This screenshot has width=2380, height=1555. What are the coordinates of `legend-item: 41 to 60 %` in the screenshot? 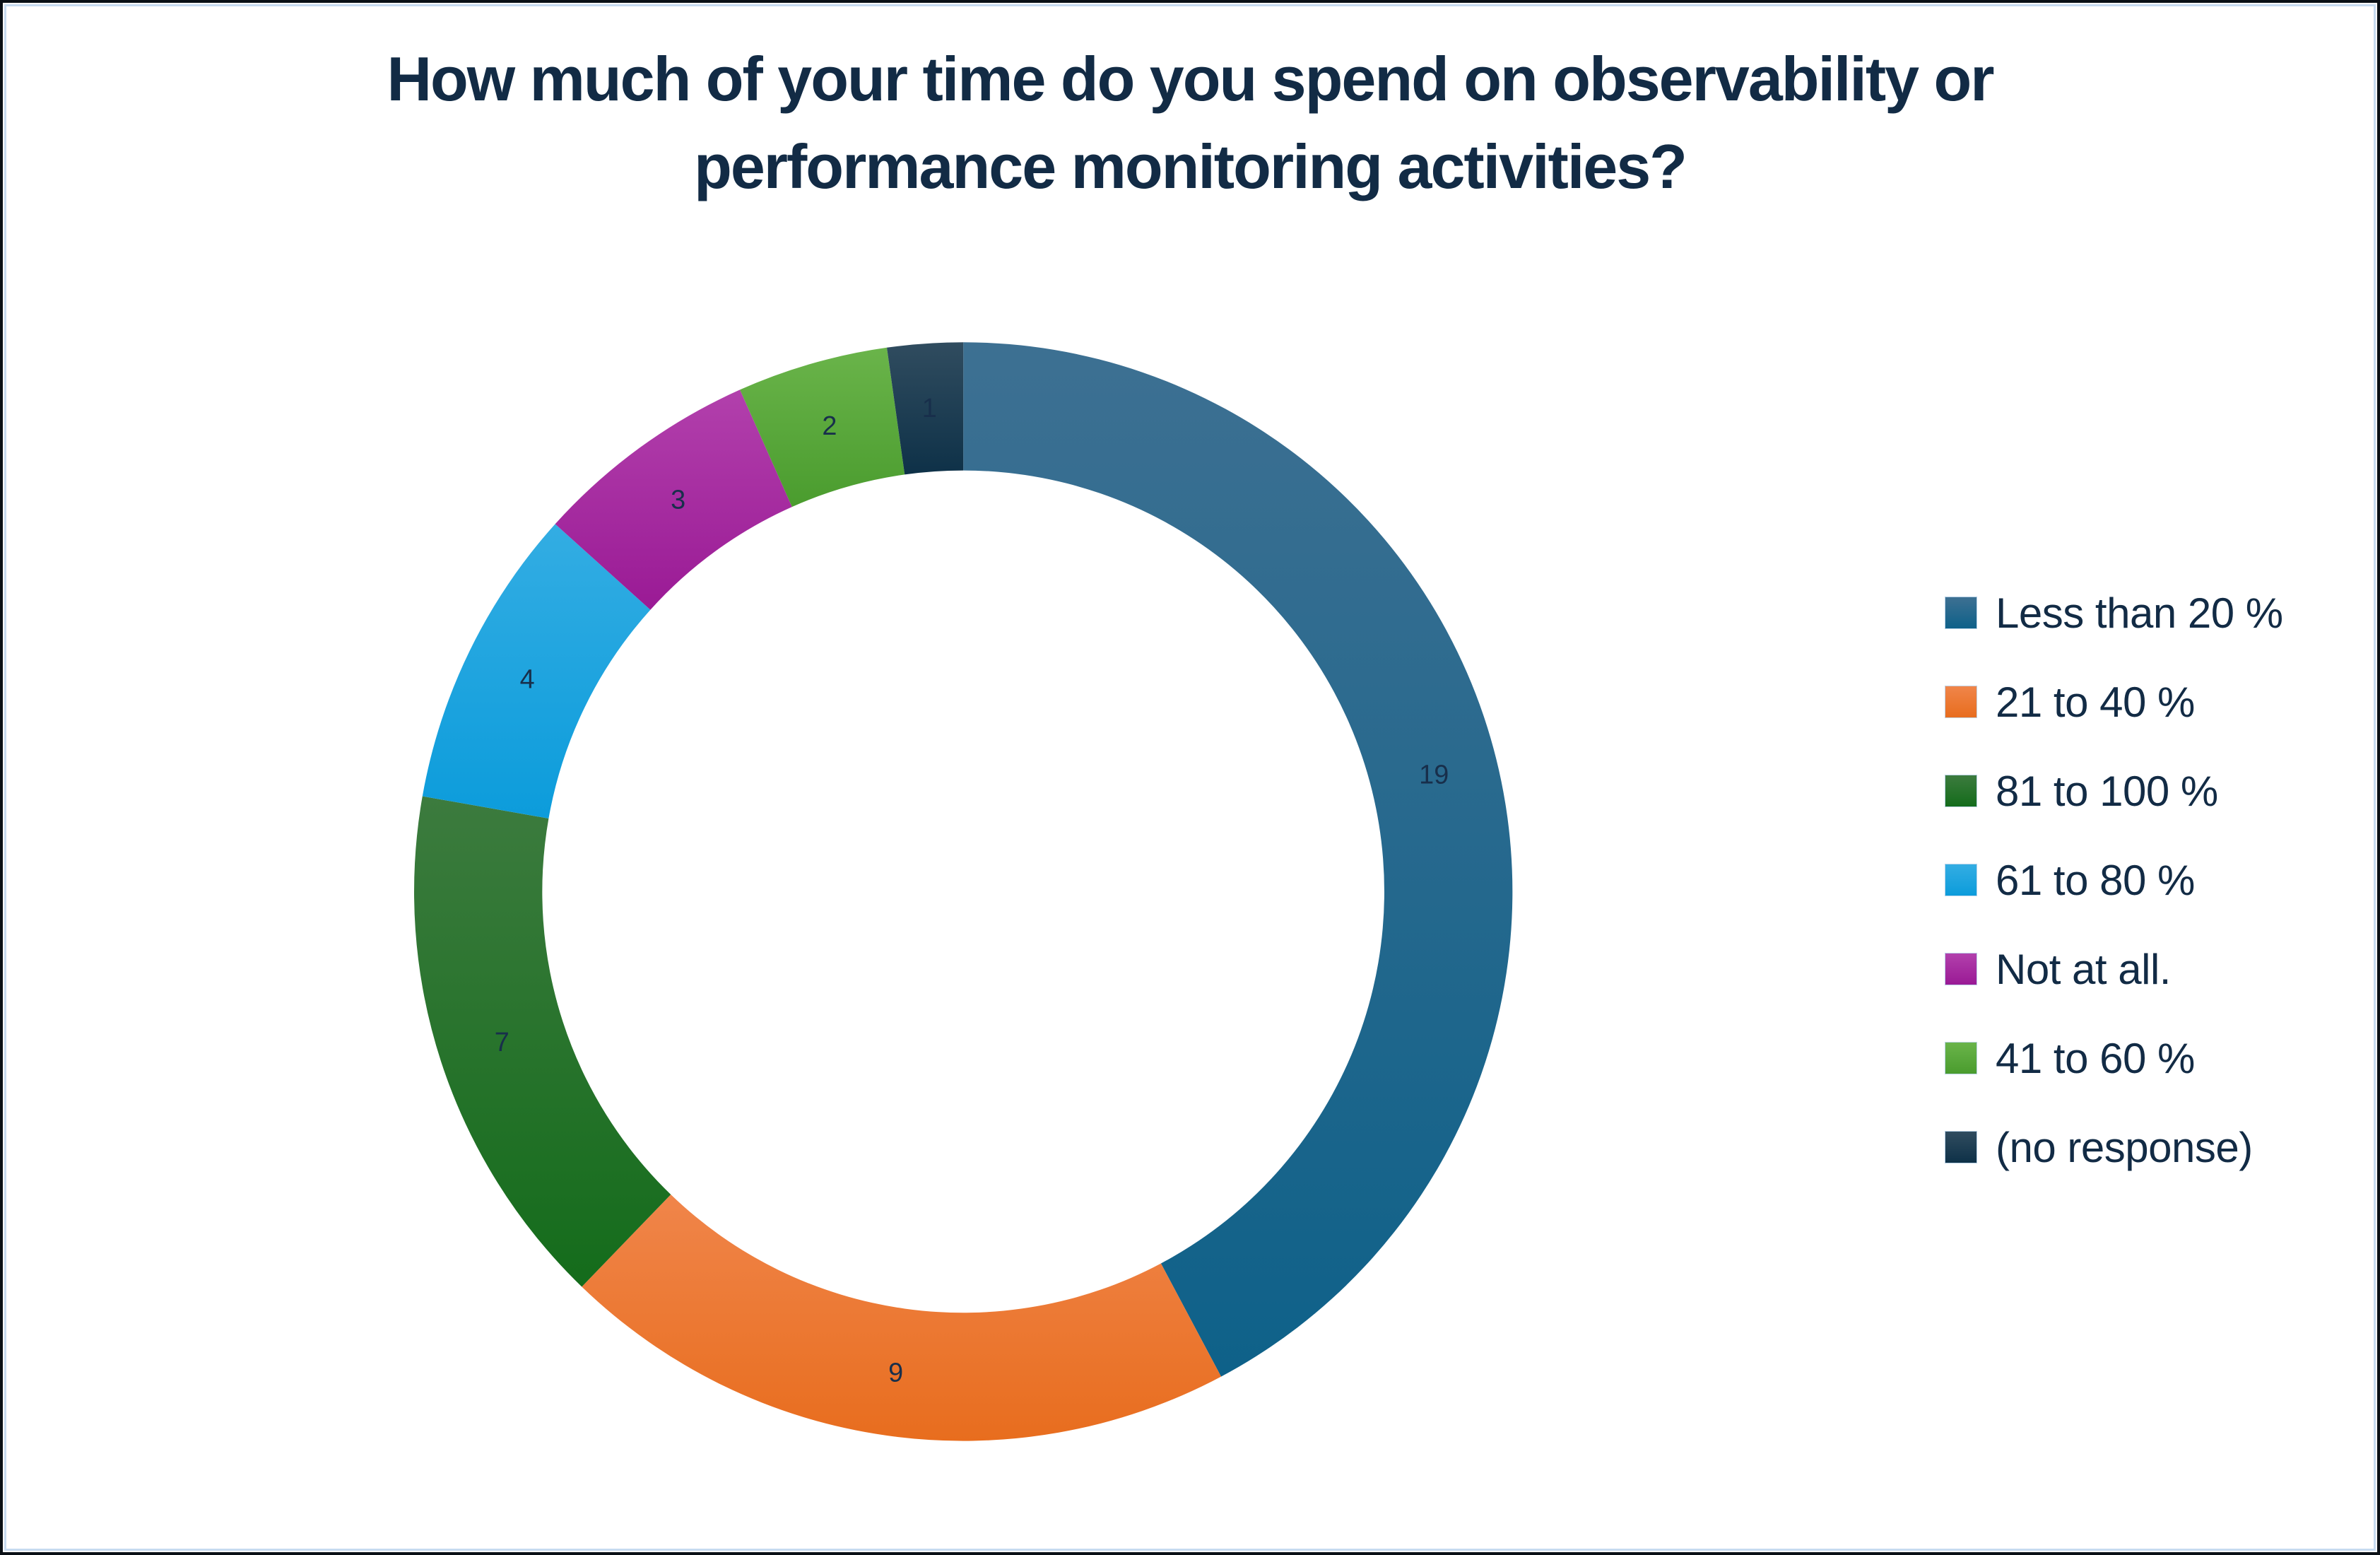 It's located at (2114, 1058).